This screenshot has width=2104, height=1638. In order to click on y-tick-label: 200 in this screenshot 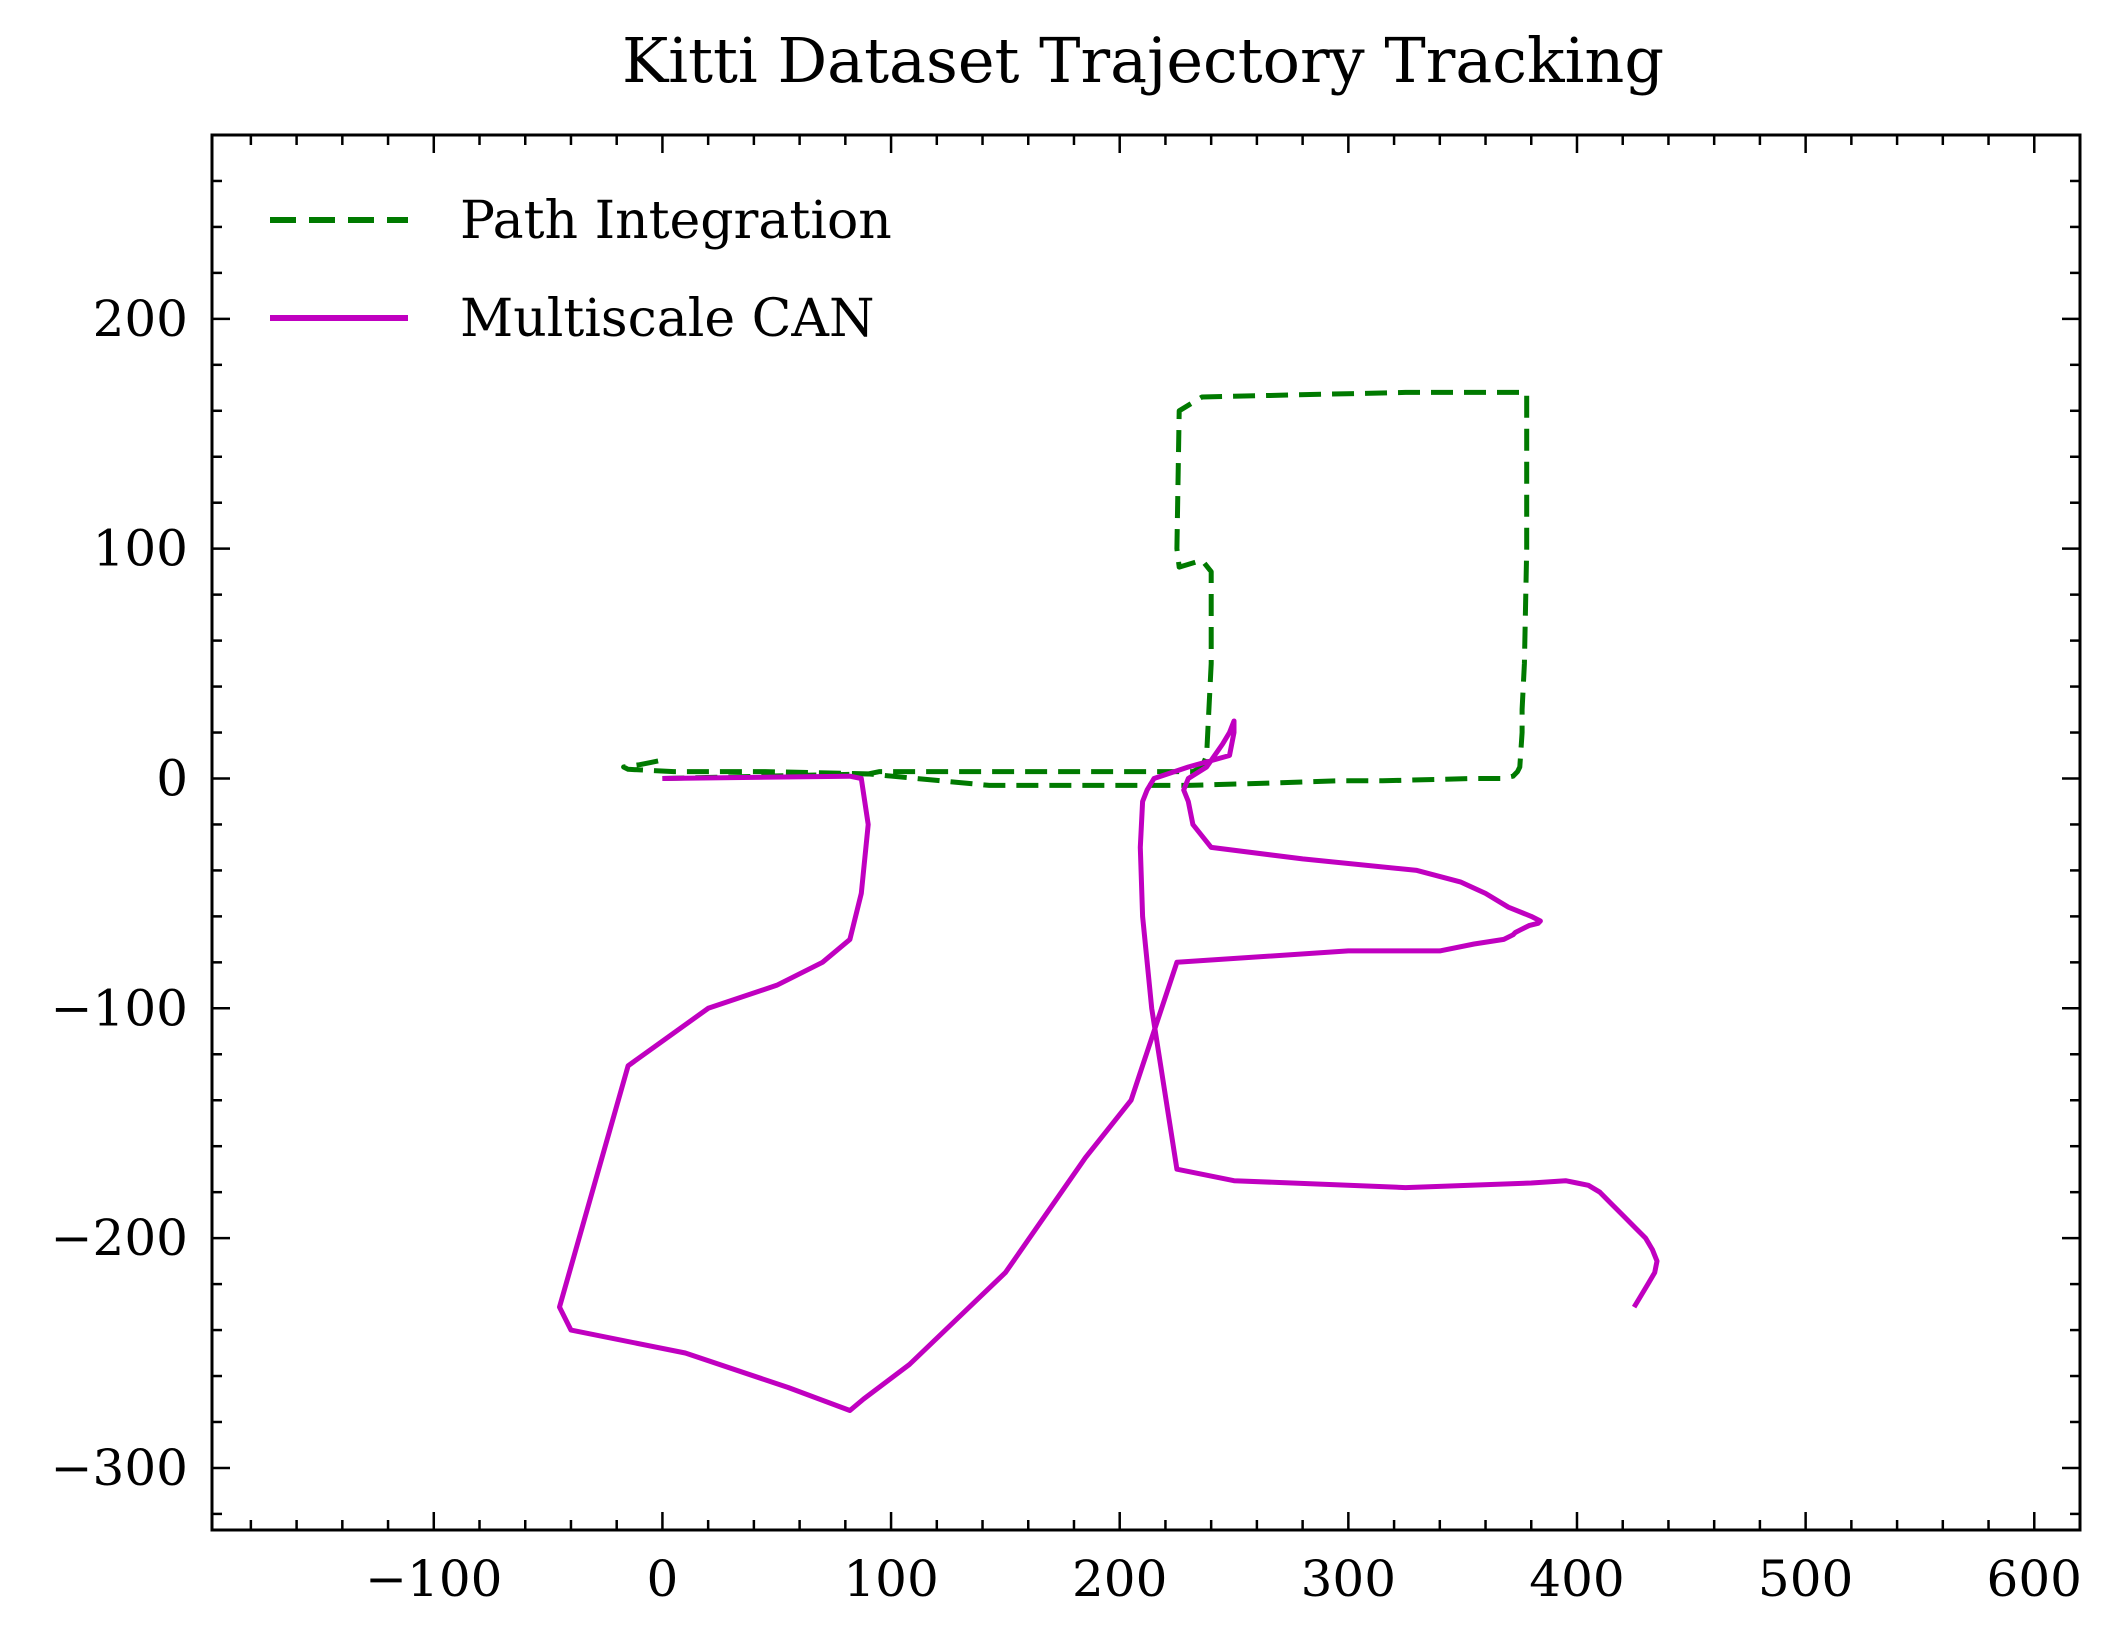, I will do `click(140, 319)`.